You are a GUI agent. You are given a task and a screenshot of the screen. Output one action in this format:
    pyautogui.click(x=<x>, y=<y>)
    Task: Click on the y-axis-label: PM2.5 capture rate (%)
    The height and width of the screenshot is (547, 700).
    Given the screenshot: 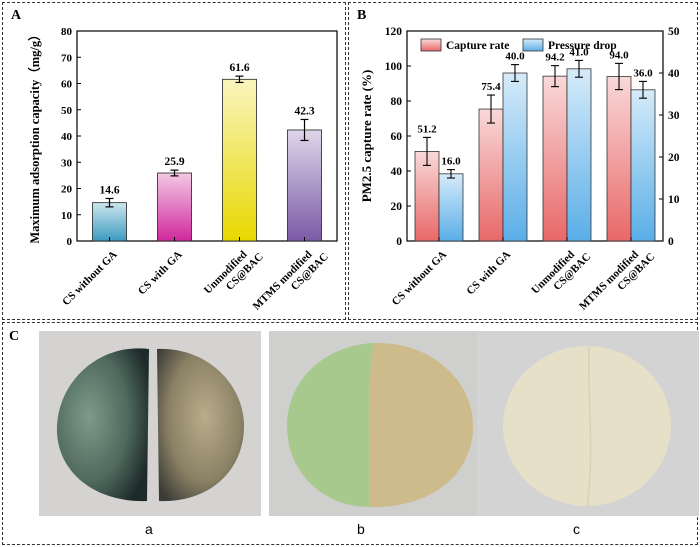 What is the action you would take?
    pyautogui.click(x=366, y=136)
    